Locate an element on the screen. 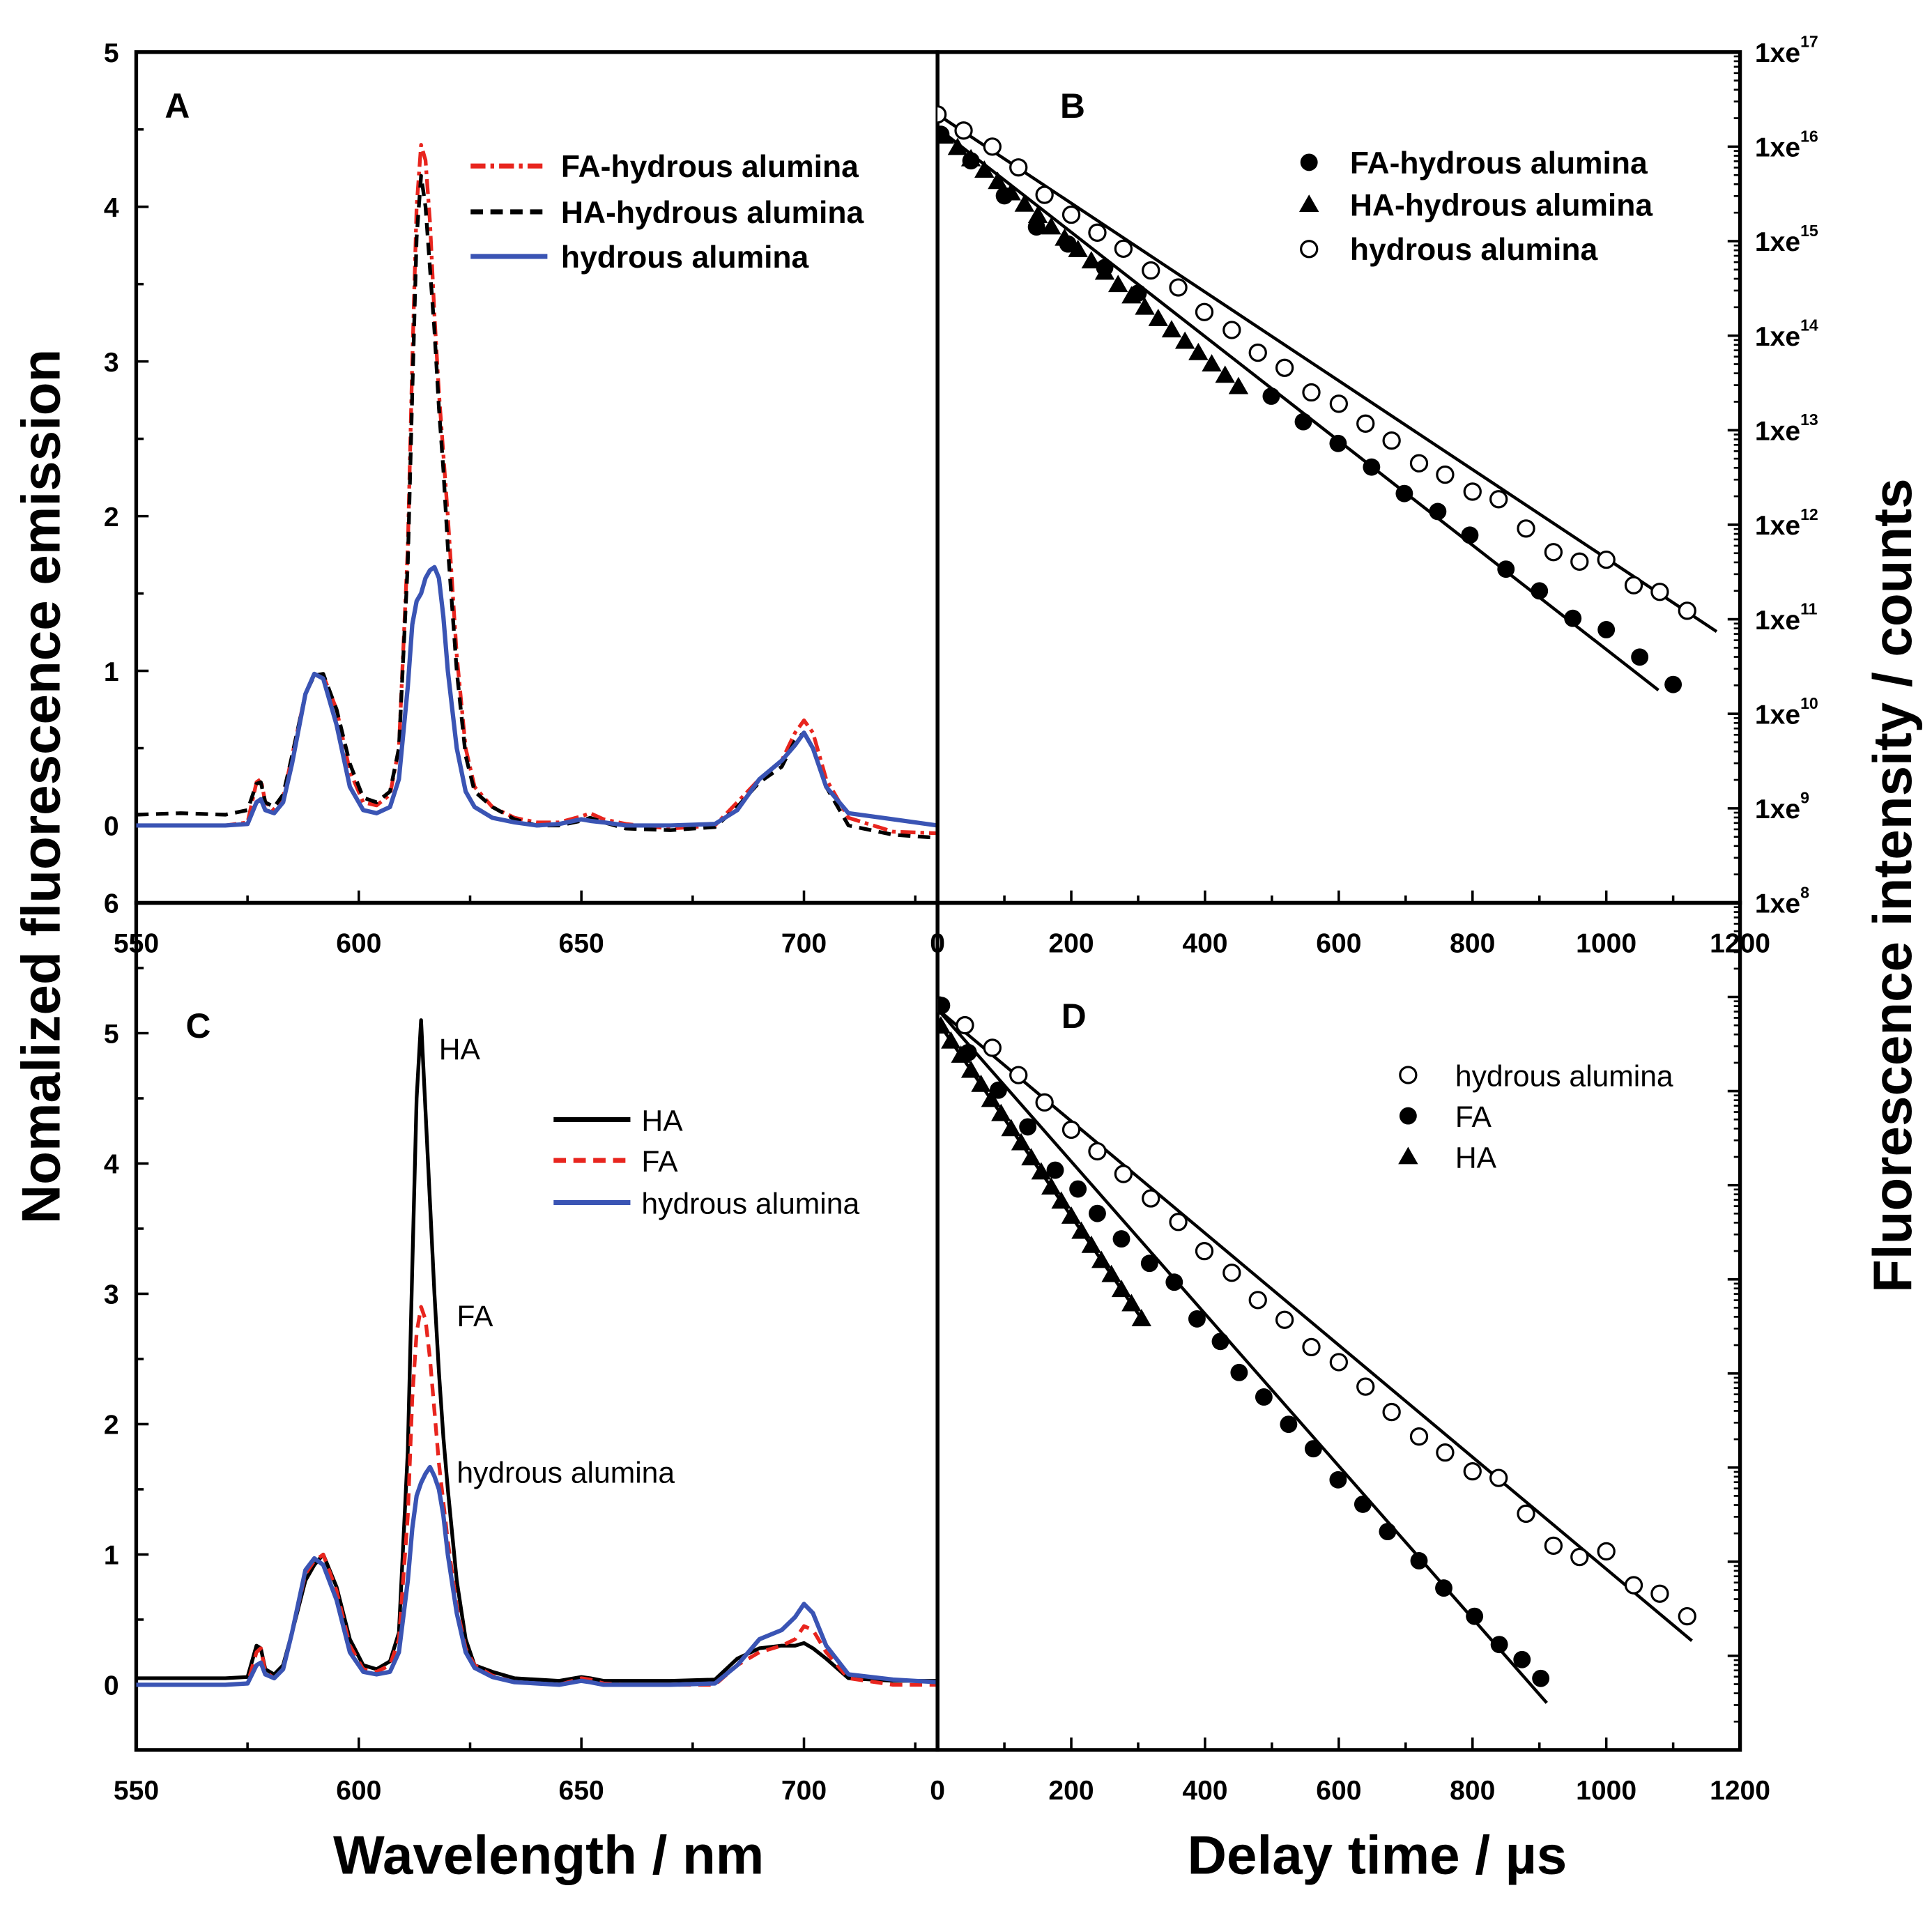 The width and height of the screenshot is (1932, 1911). y-tick-label: 1xe12 is located at coordinates (1786, 523).